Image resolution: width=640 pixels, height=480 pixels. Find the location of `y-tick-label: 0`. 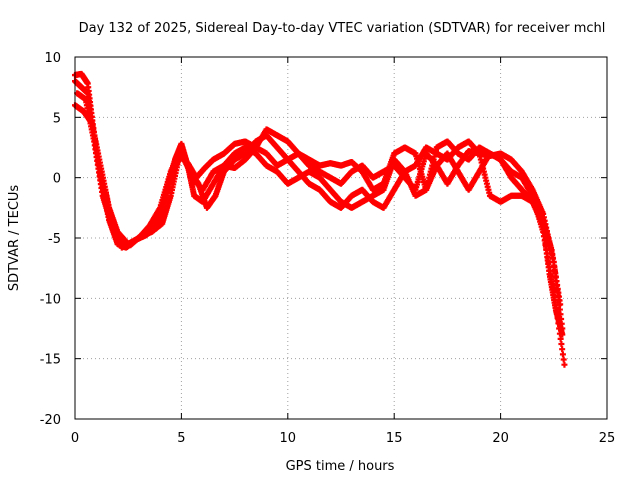

y-tick-label: 0 is located at coordinates (57, 179).